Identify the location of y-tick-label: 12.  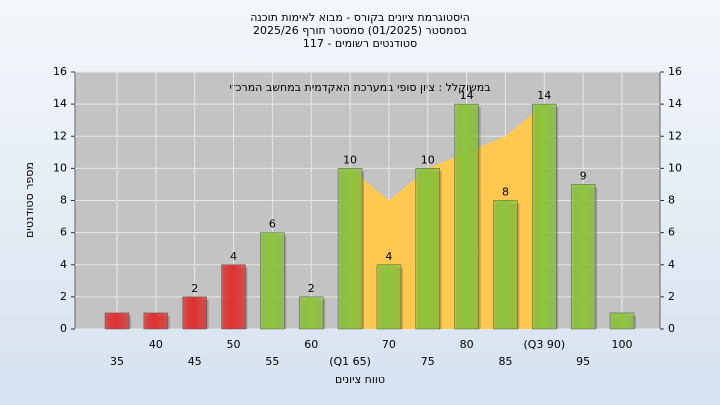
(60, 135).